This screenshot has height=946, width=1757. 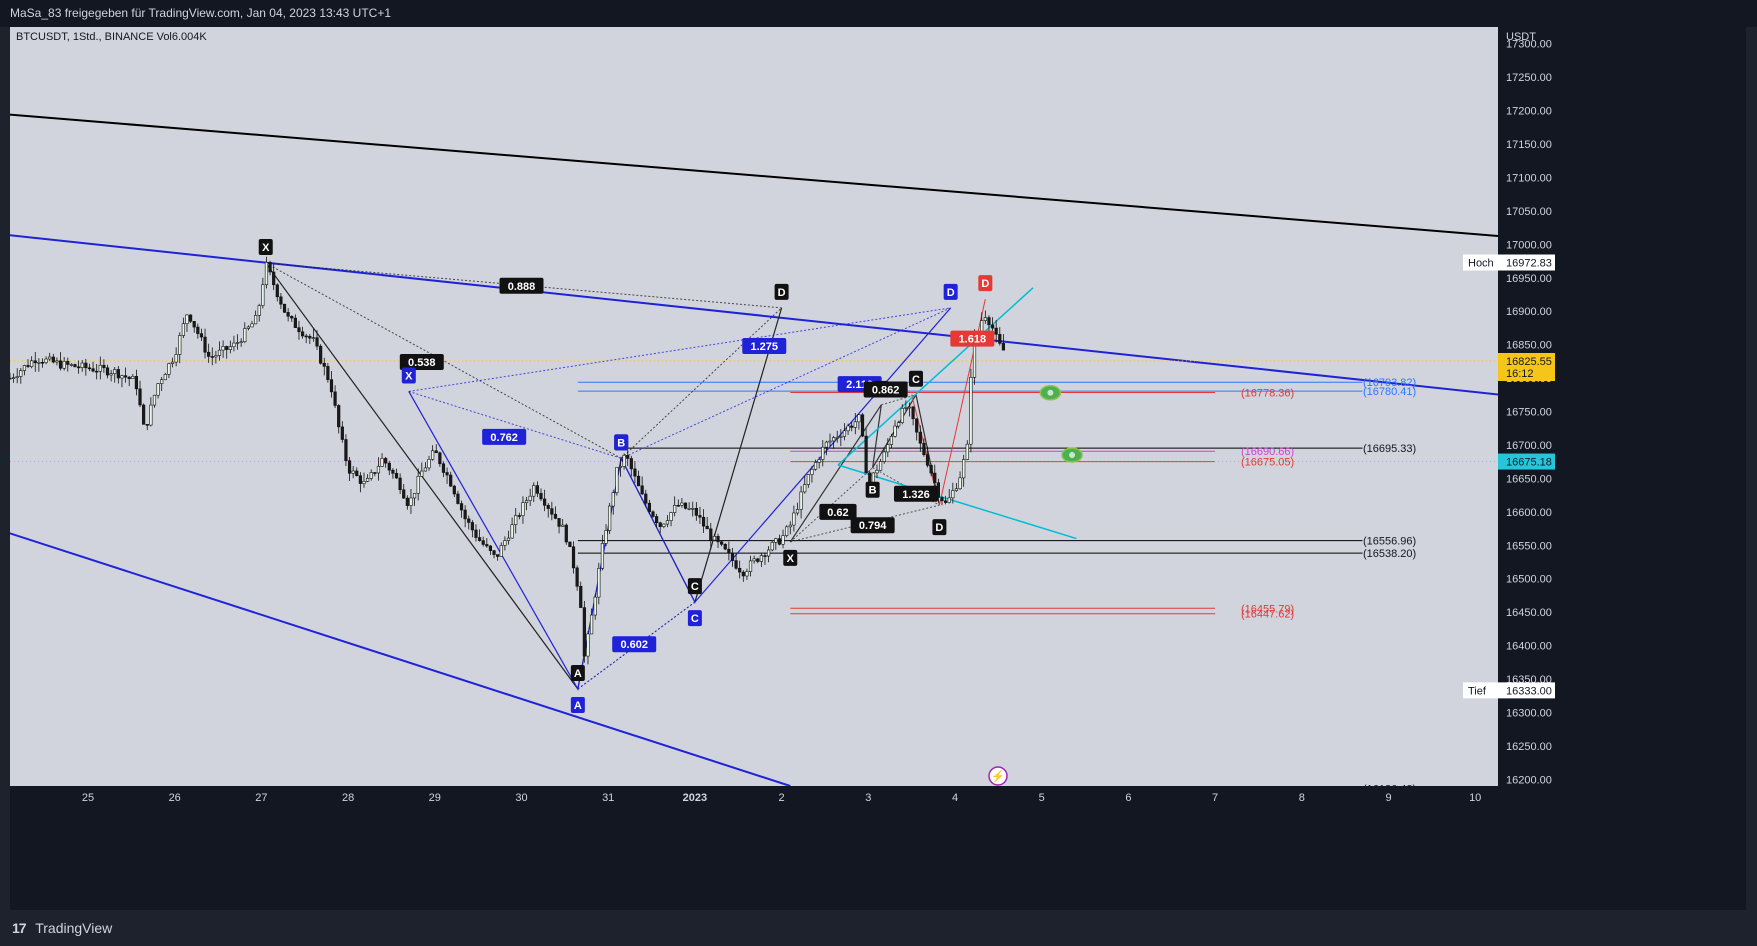 What do you see at coordinates (694, 586) in the screenshot?
I see `point-label-black-xabcd-large-C: C` at bounding box center [694, 586].